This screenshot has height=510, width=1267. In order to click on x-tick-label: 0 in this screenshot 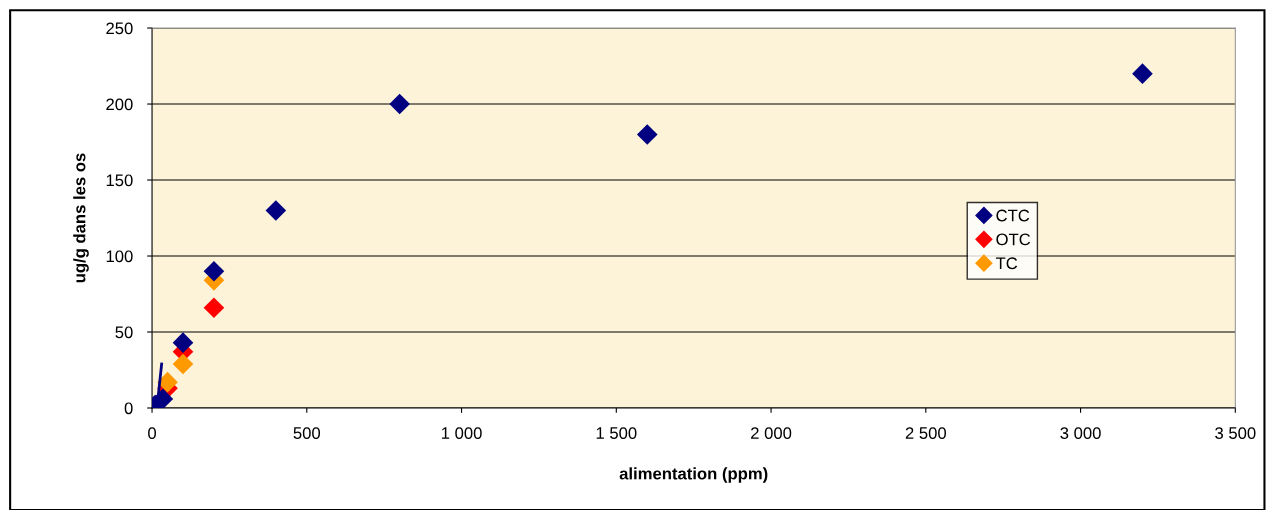, I will do `click(152, 433)`.